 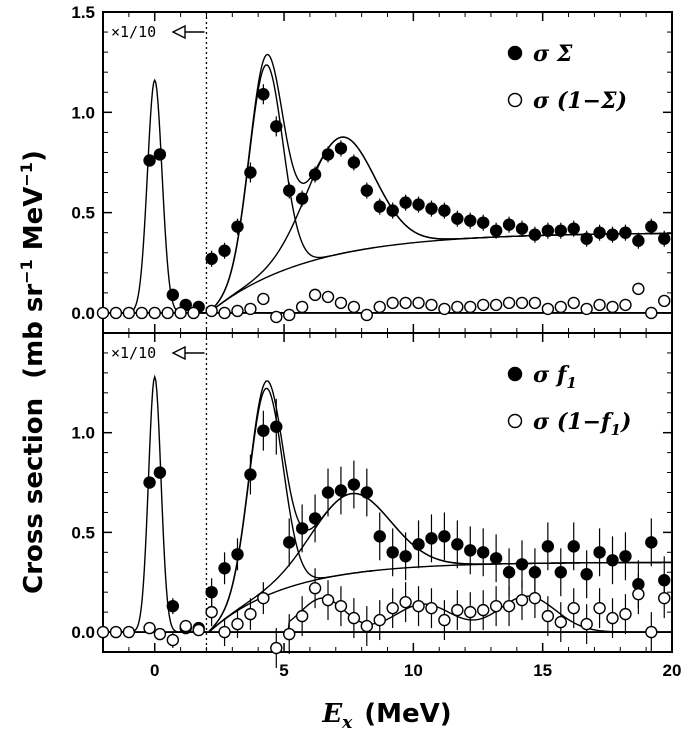 I want to click on x-tick-label: 5, so click(x=283, y=670).